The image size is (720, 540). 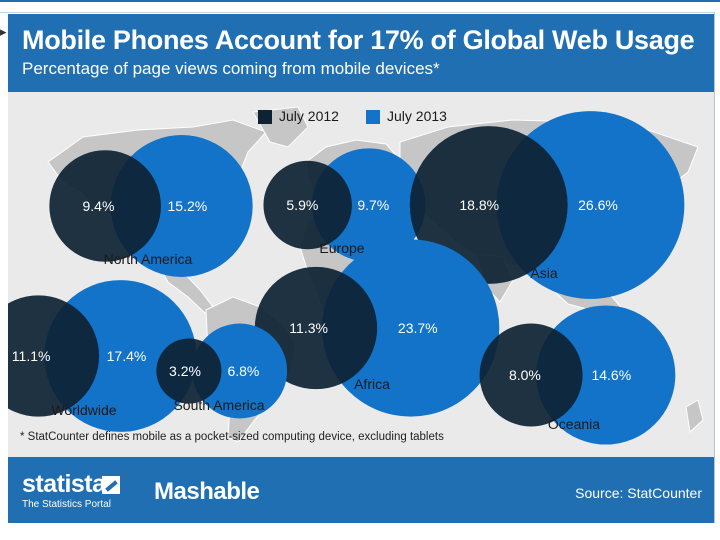 What do you see at coordinates (309, 116) in the screenshot?
I see `legend-label-2012: July 2012` at bounding box center [309, 116].